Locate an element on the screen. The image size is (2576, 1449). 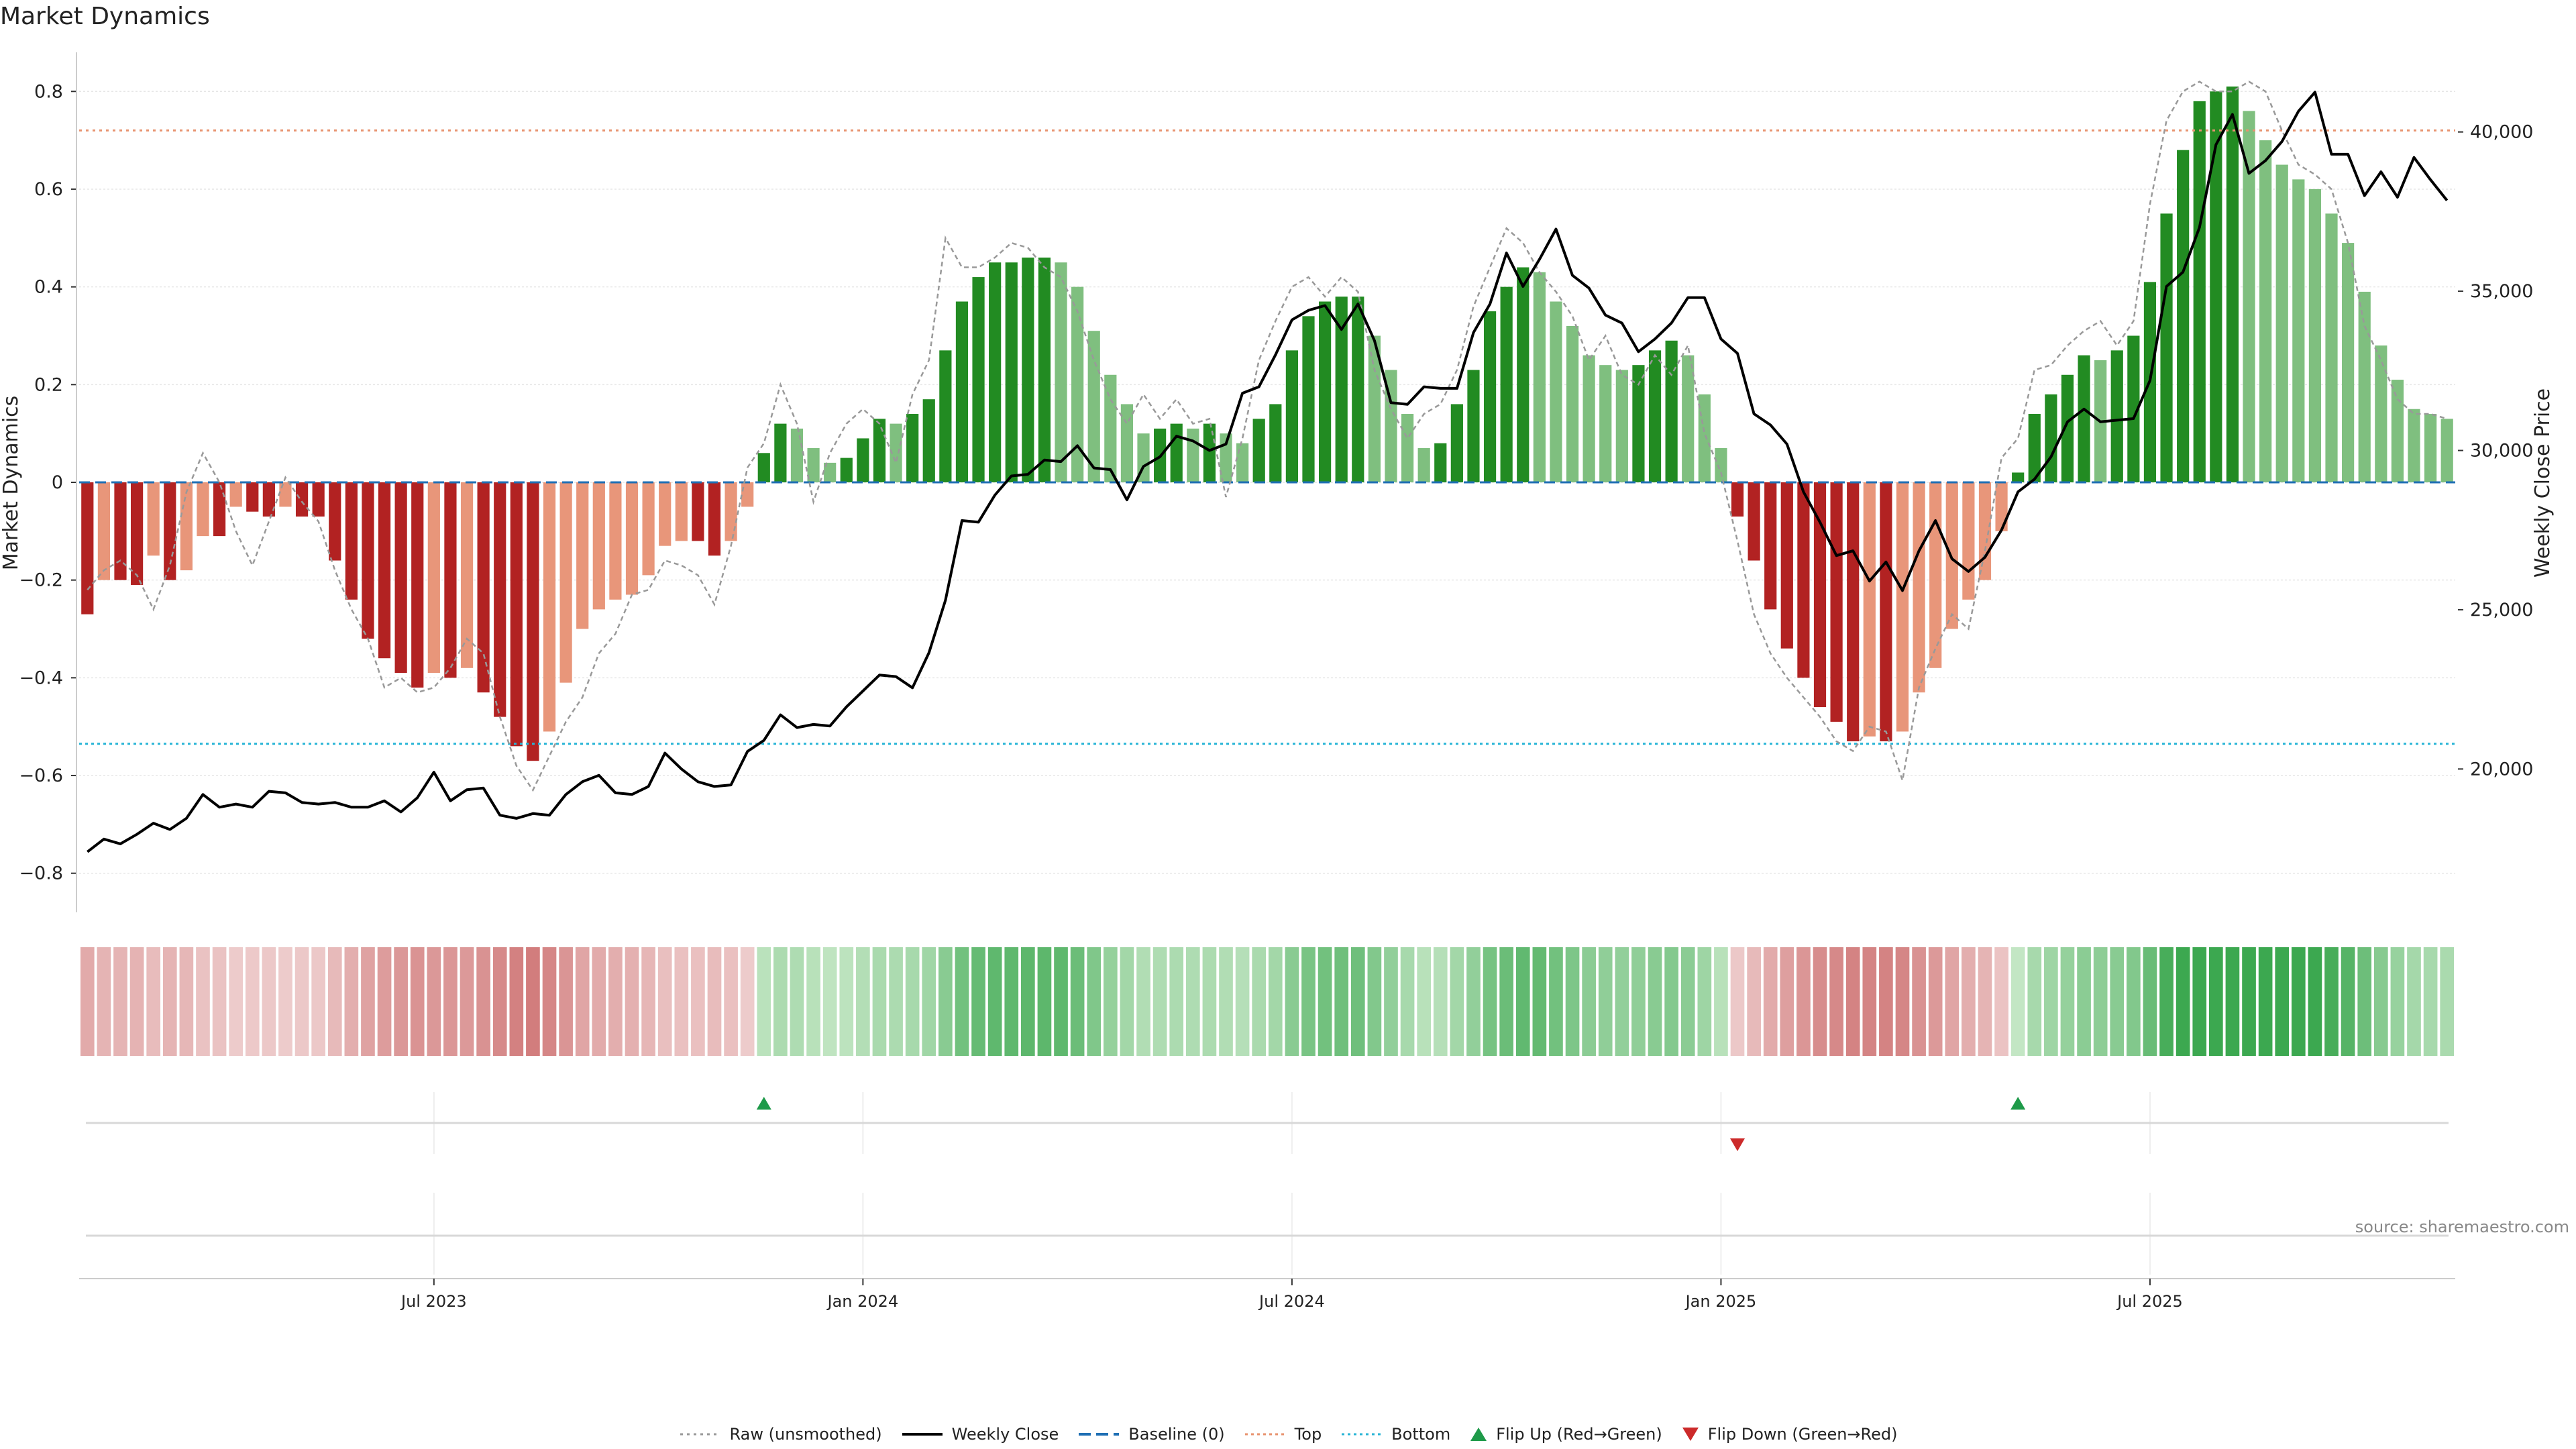
x-tick-label: Jul 2024 is located at coordinates (1291, 1301).